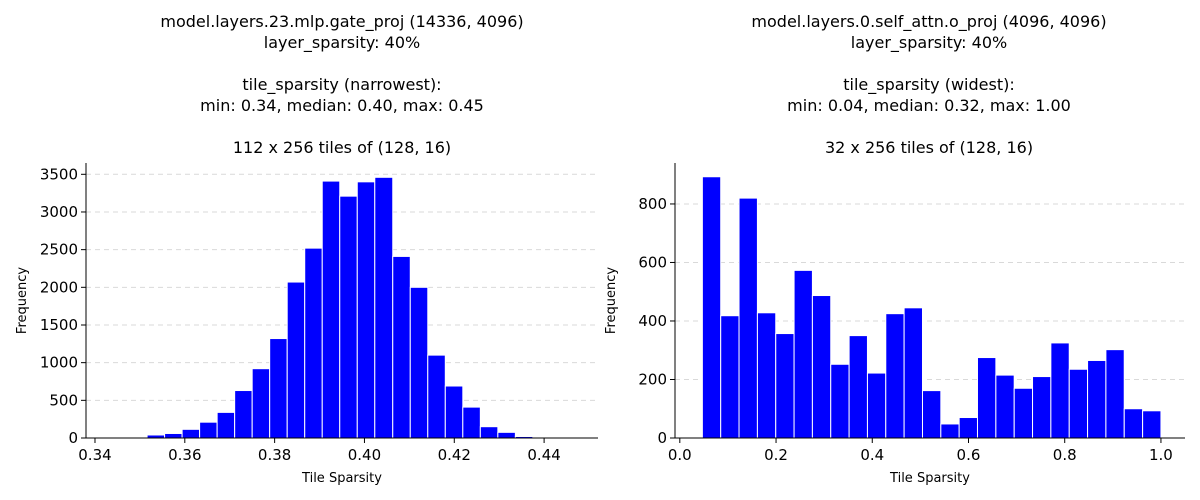 The image size is (1200, 500). I want to click on chart-title-line: min: 0.34, median: 0.40, max: 0.45, so click(342, 105).